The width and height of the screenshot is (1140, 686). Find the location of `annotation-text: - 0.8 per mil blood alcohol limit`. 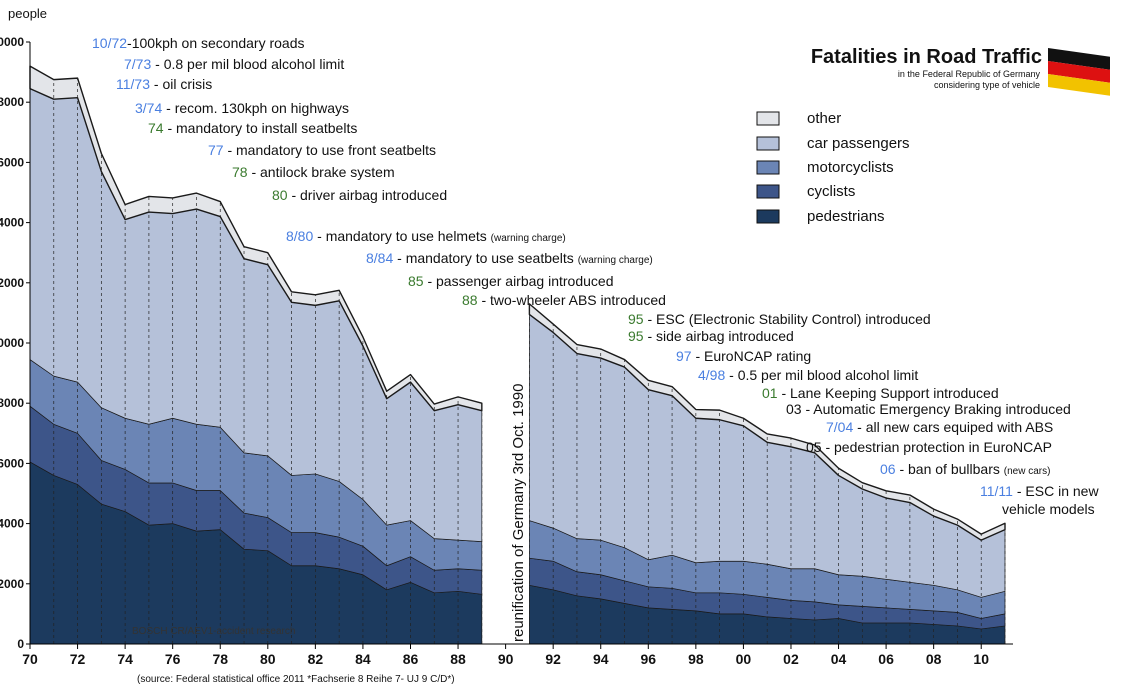

annotation-text: - 0.8 per mil blood alcohol limit is located at coordinates (247, 64).